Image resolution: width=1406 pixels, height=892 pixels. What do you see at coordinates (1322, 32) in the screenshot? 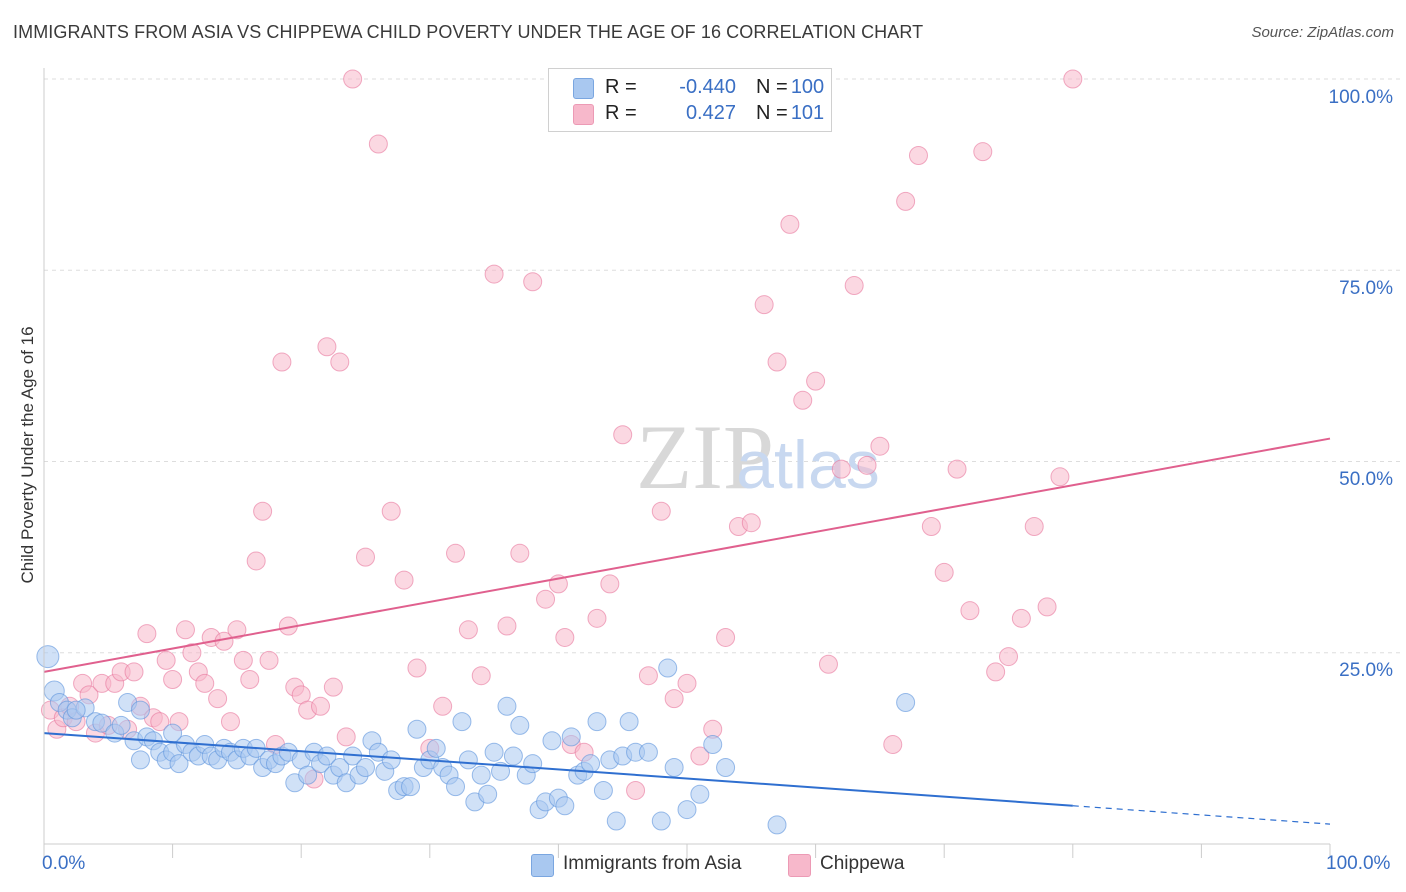
I see `source-label: Source: ZipAtlas.com` at bounding box center [1322, 32].